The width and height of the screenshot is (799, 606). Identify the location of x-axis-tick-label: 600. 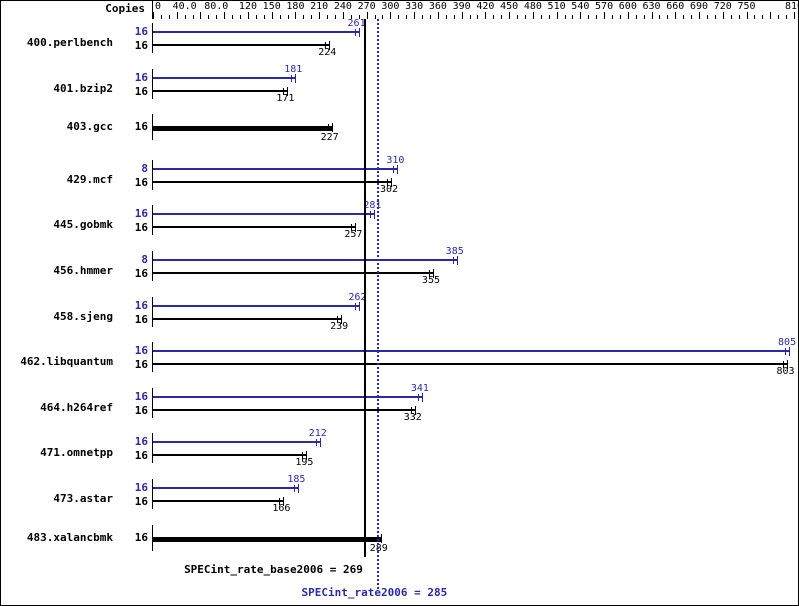
(627, 6).